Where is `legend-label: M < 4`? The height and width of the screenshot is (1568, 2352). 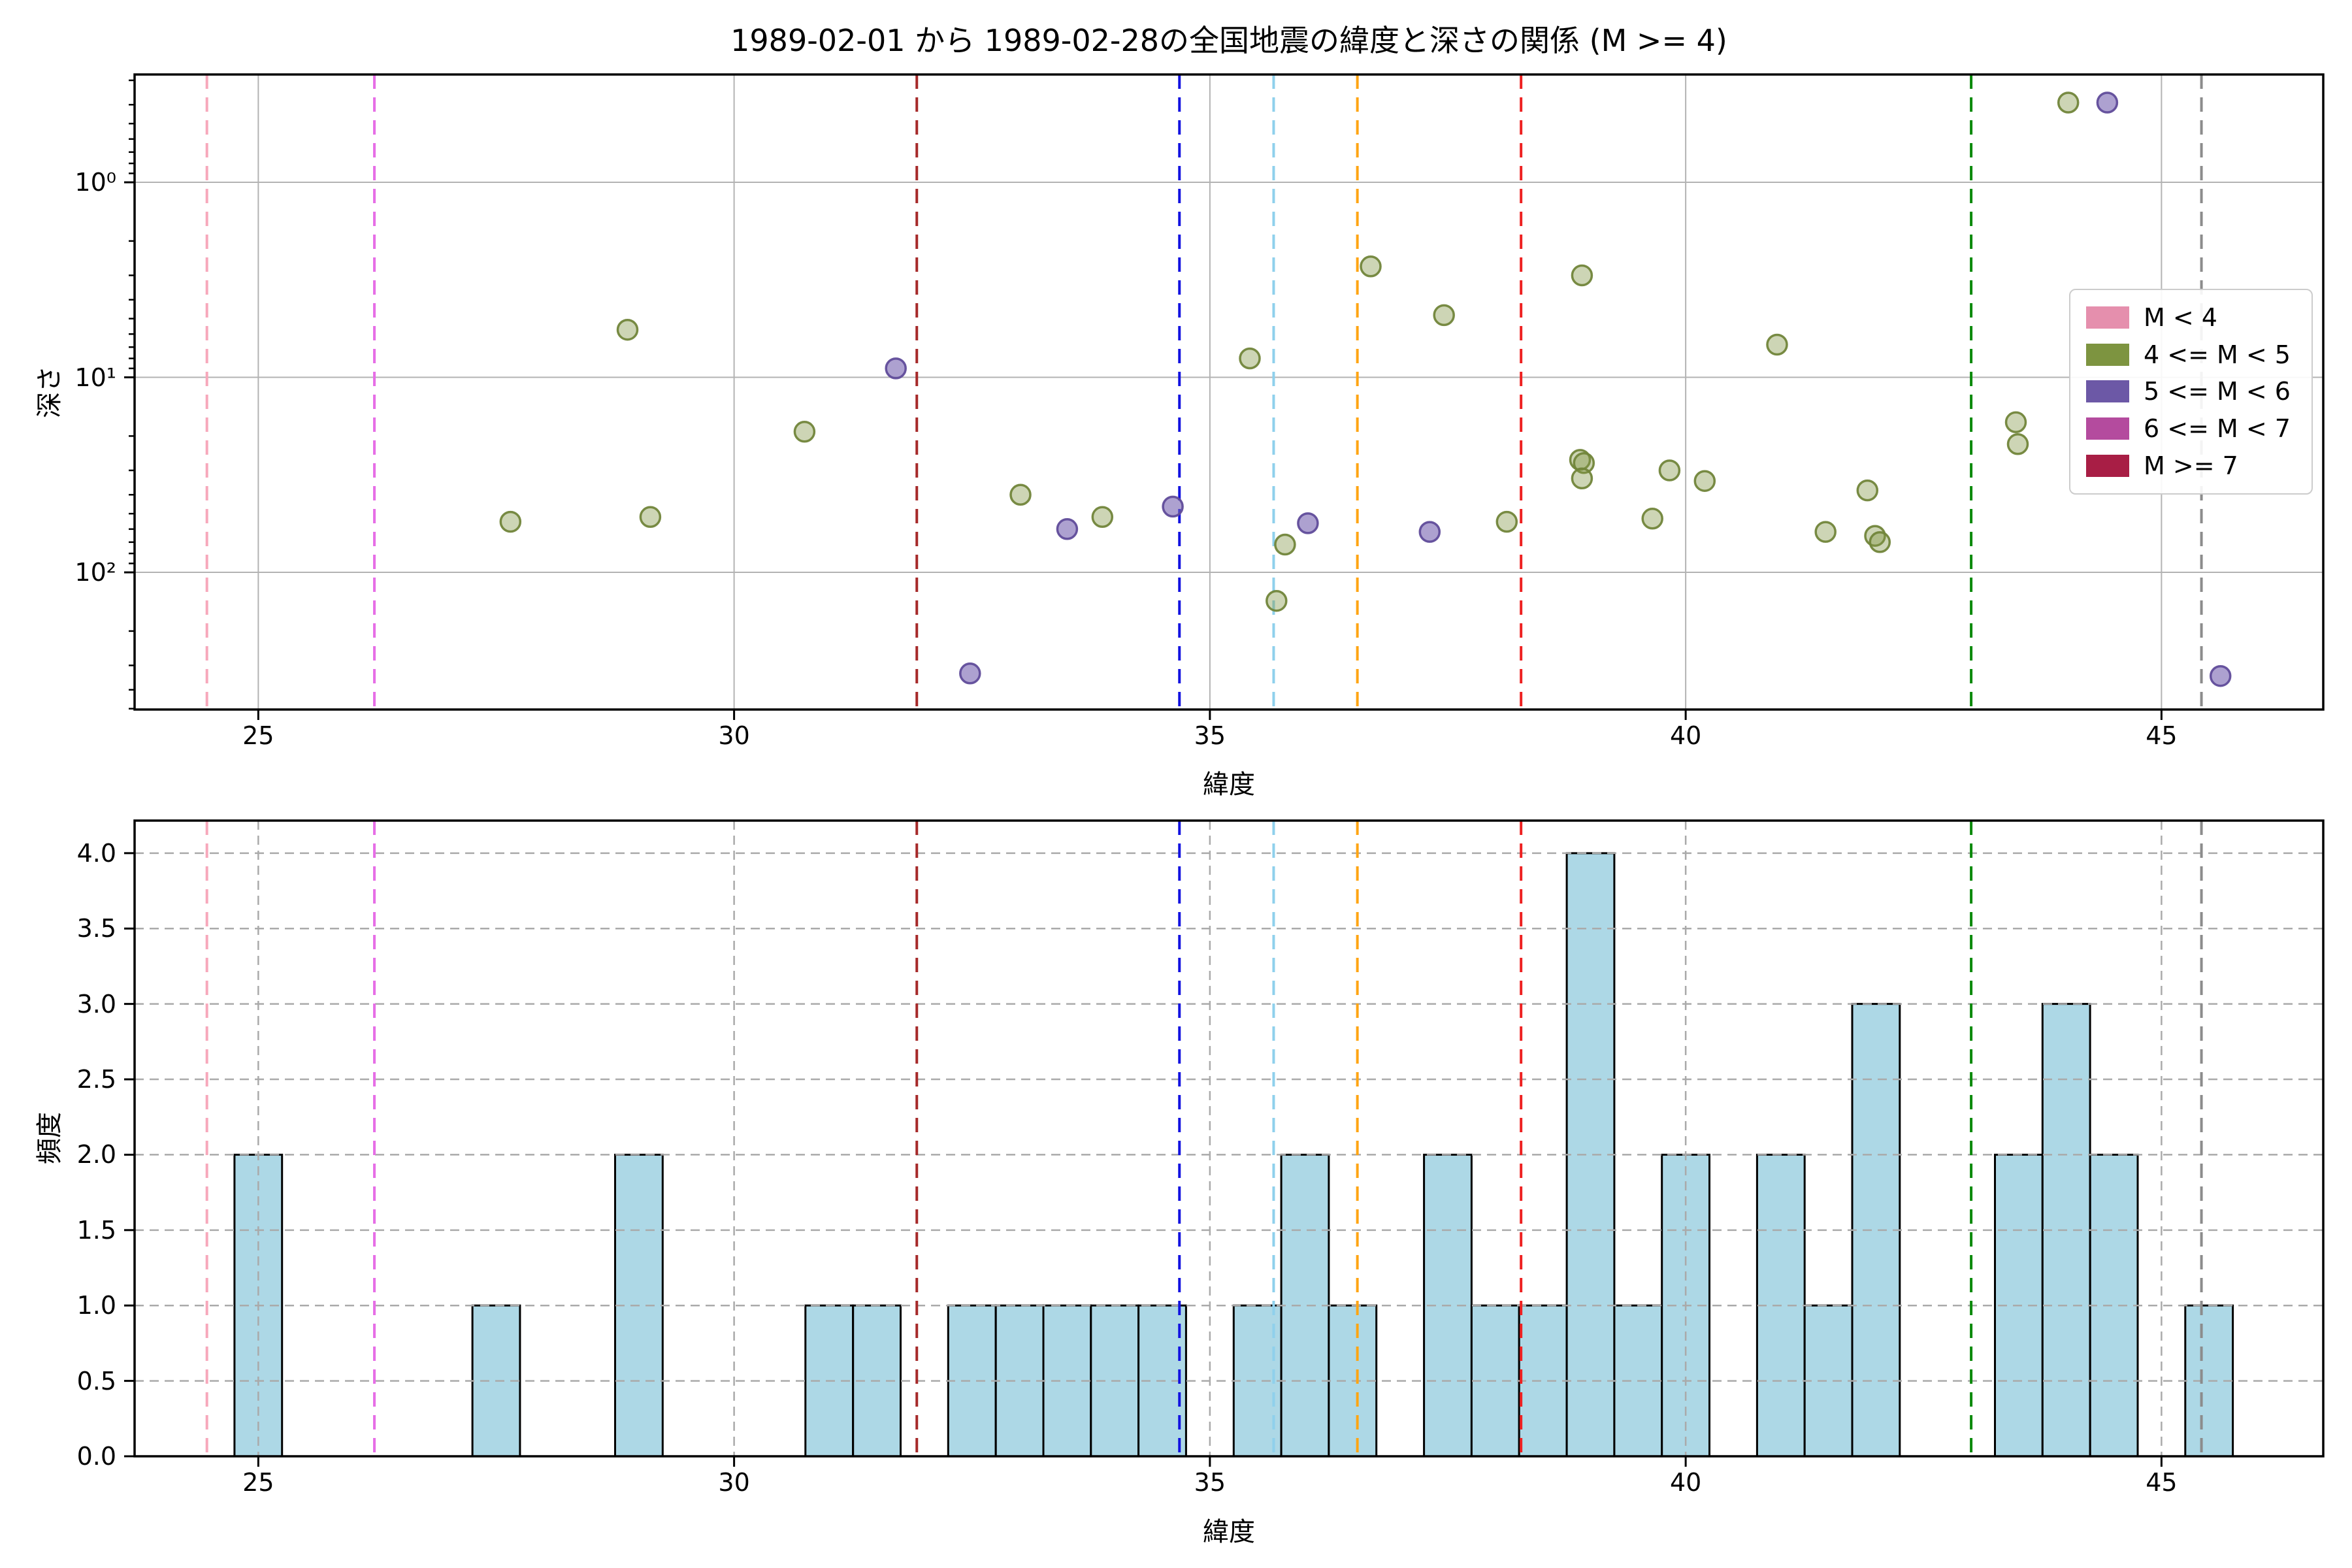 legend-label: M < 4 is located at coordinates (2180, 318).